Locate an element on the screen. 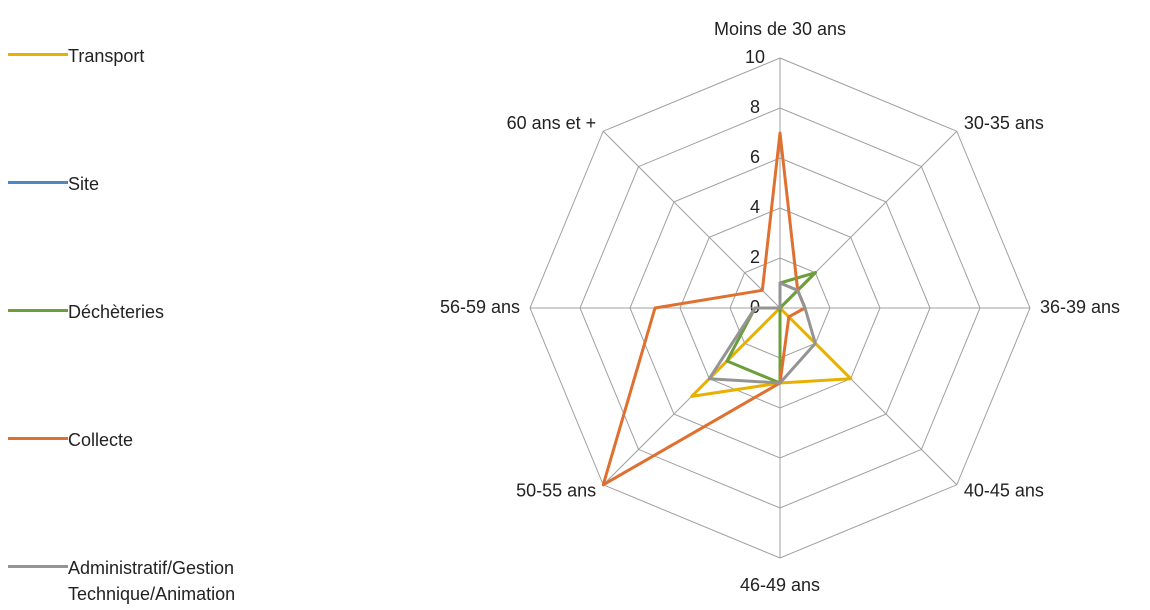  category-label: 30-35 ans is located at coordinates (1004, 123).